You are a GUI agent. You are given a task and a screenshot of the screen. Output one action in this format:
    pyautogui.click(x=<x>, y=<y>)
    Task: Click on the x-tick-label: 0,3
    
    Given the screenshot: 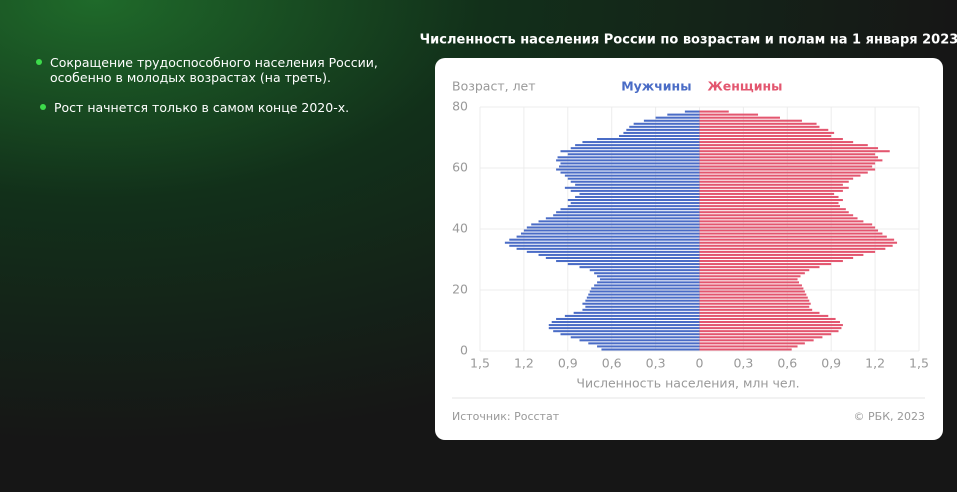 What is the action you would take?
    pyautogui.click(x=743, y=363)
    